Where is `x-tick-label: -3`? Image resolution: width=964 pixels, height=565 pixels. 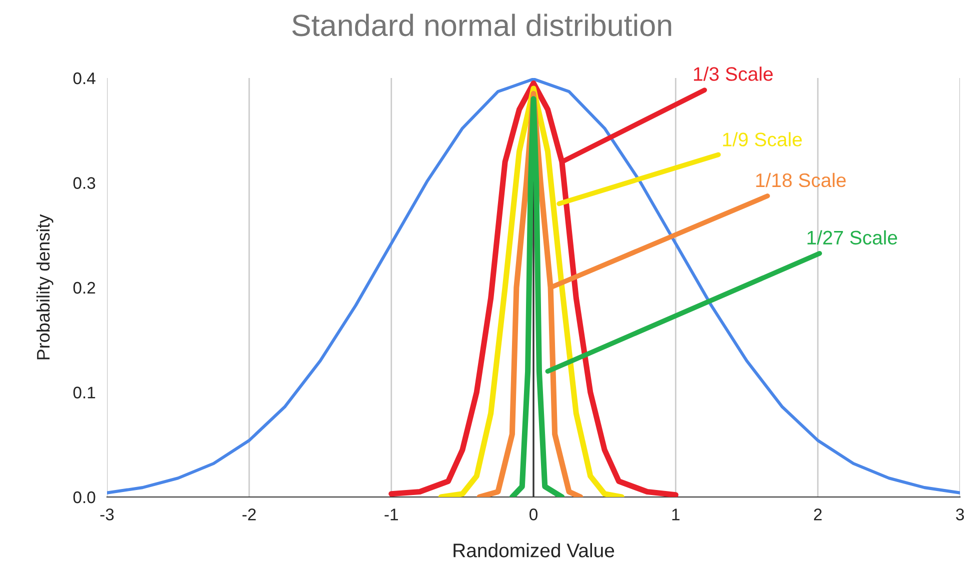
x-tick-label: -3 is located at coordinates (107, 514).